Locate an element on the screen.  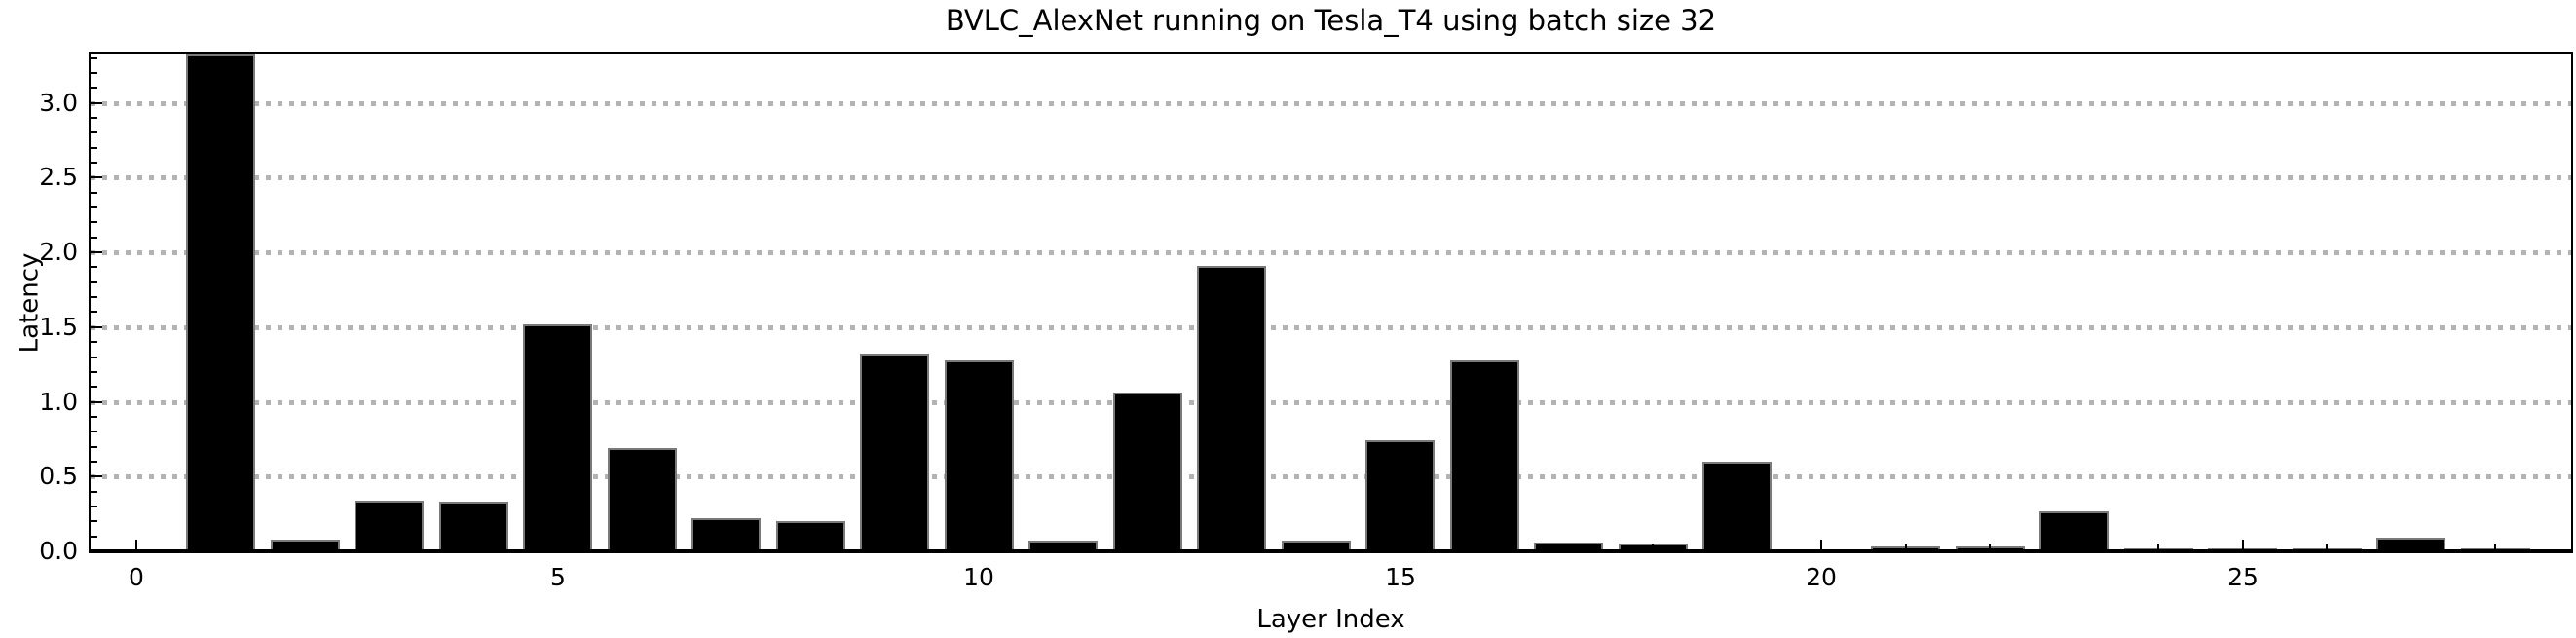
y-tick-label: 2.5 is located at coordinates (58, 177).